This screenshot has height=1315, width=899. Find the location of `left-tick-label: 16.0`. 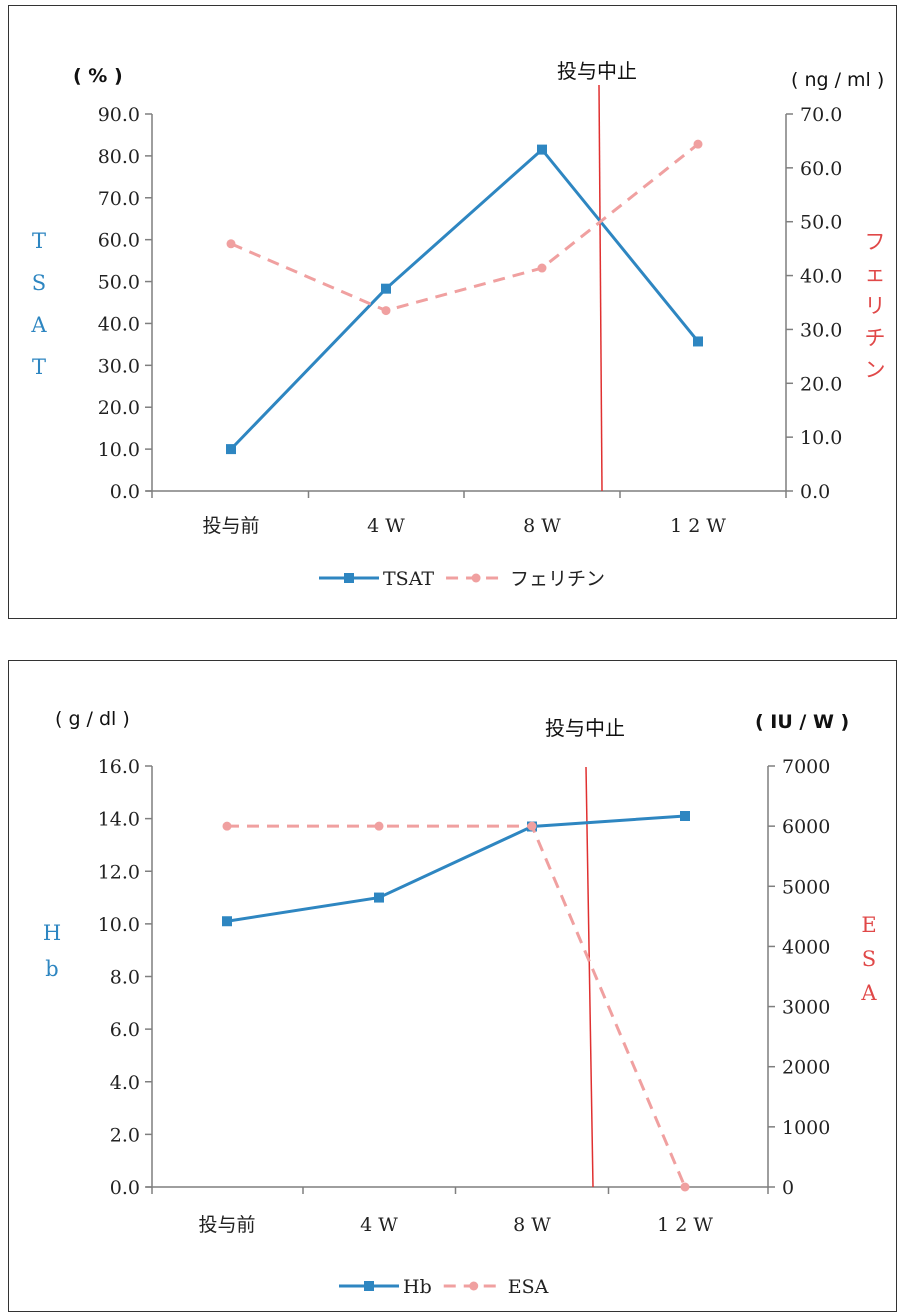

left-tick-label: 16.0 is located at coordinates (119, 767).